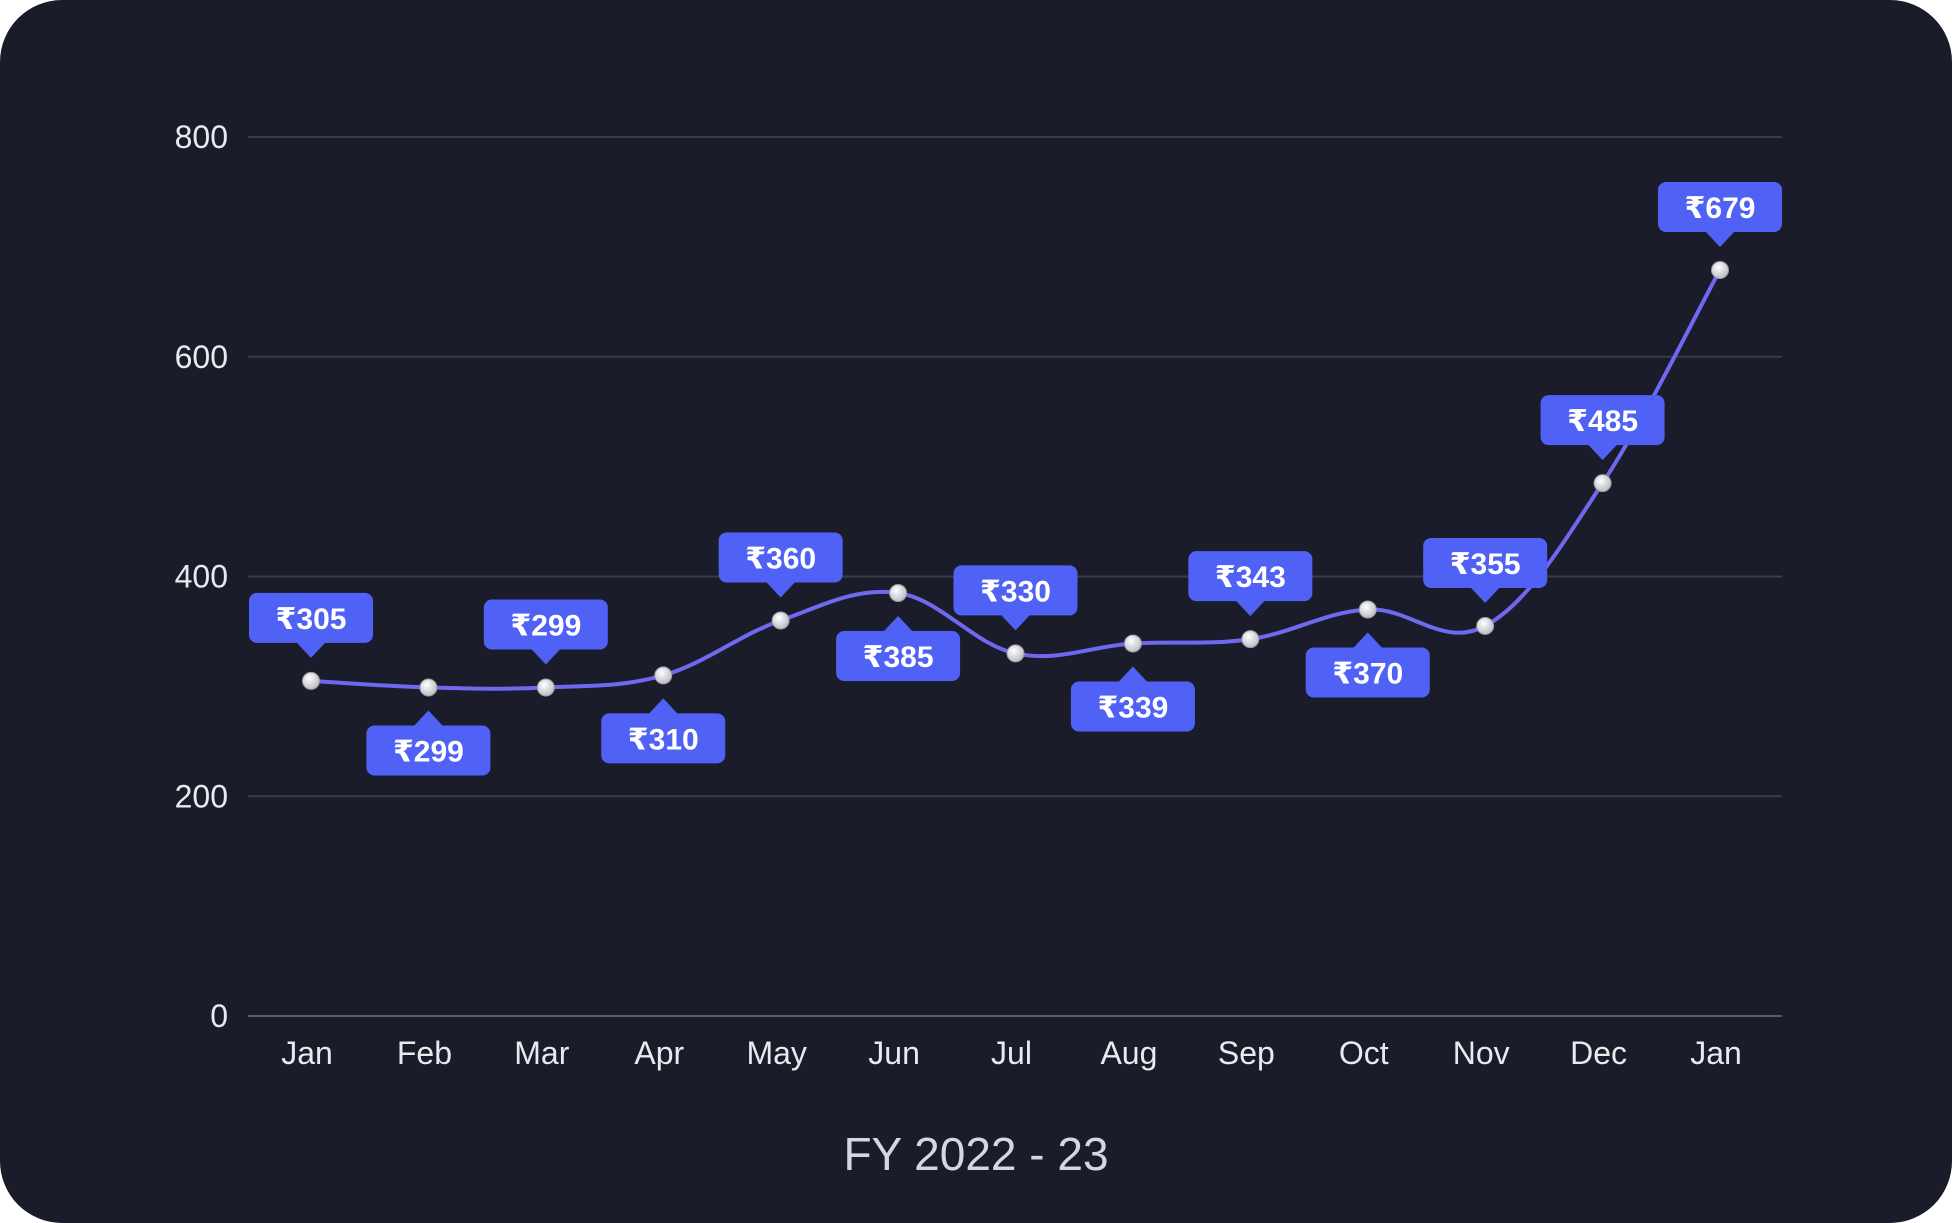  I want to click on data-label-text: ₹310, so click(663, 739).